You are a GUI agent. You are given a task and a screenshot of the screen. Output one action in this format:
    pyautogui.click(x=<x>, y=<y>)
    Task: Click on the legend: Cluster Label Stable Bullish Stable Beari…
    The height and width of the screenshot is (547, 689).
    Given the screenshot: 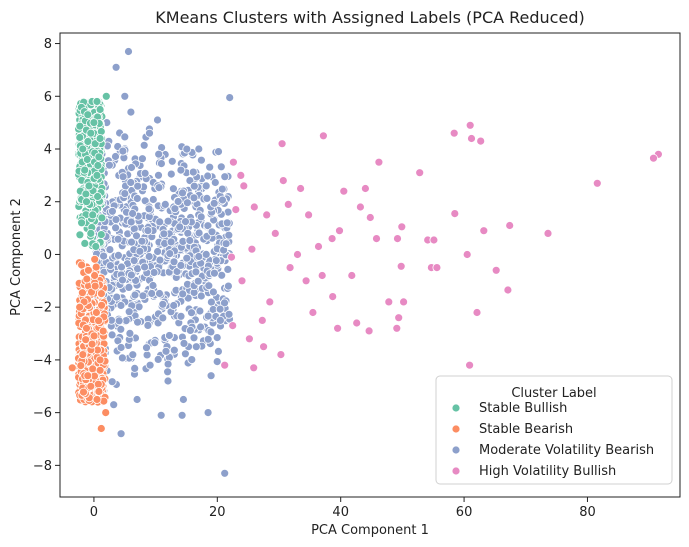 What is the action you would take?
    pyautogui.click(x=554, y=430)
    